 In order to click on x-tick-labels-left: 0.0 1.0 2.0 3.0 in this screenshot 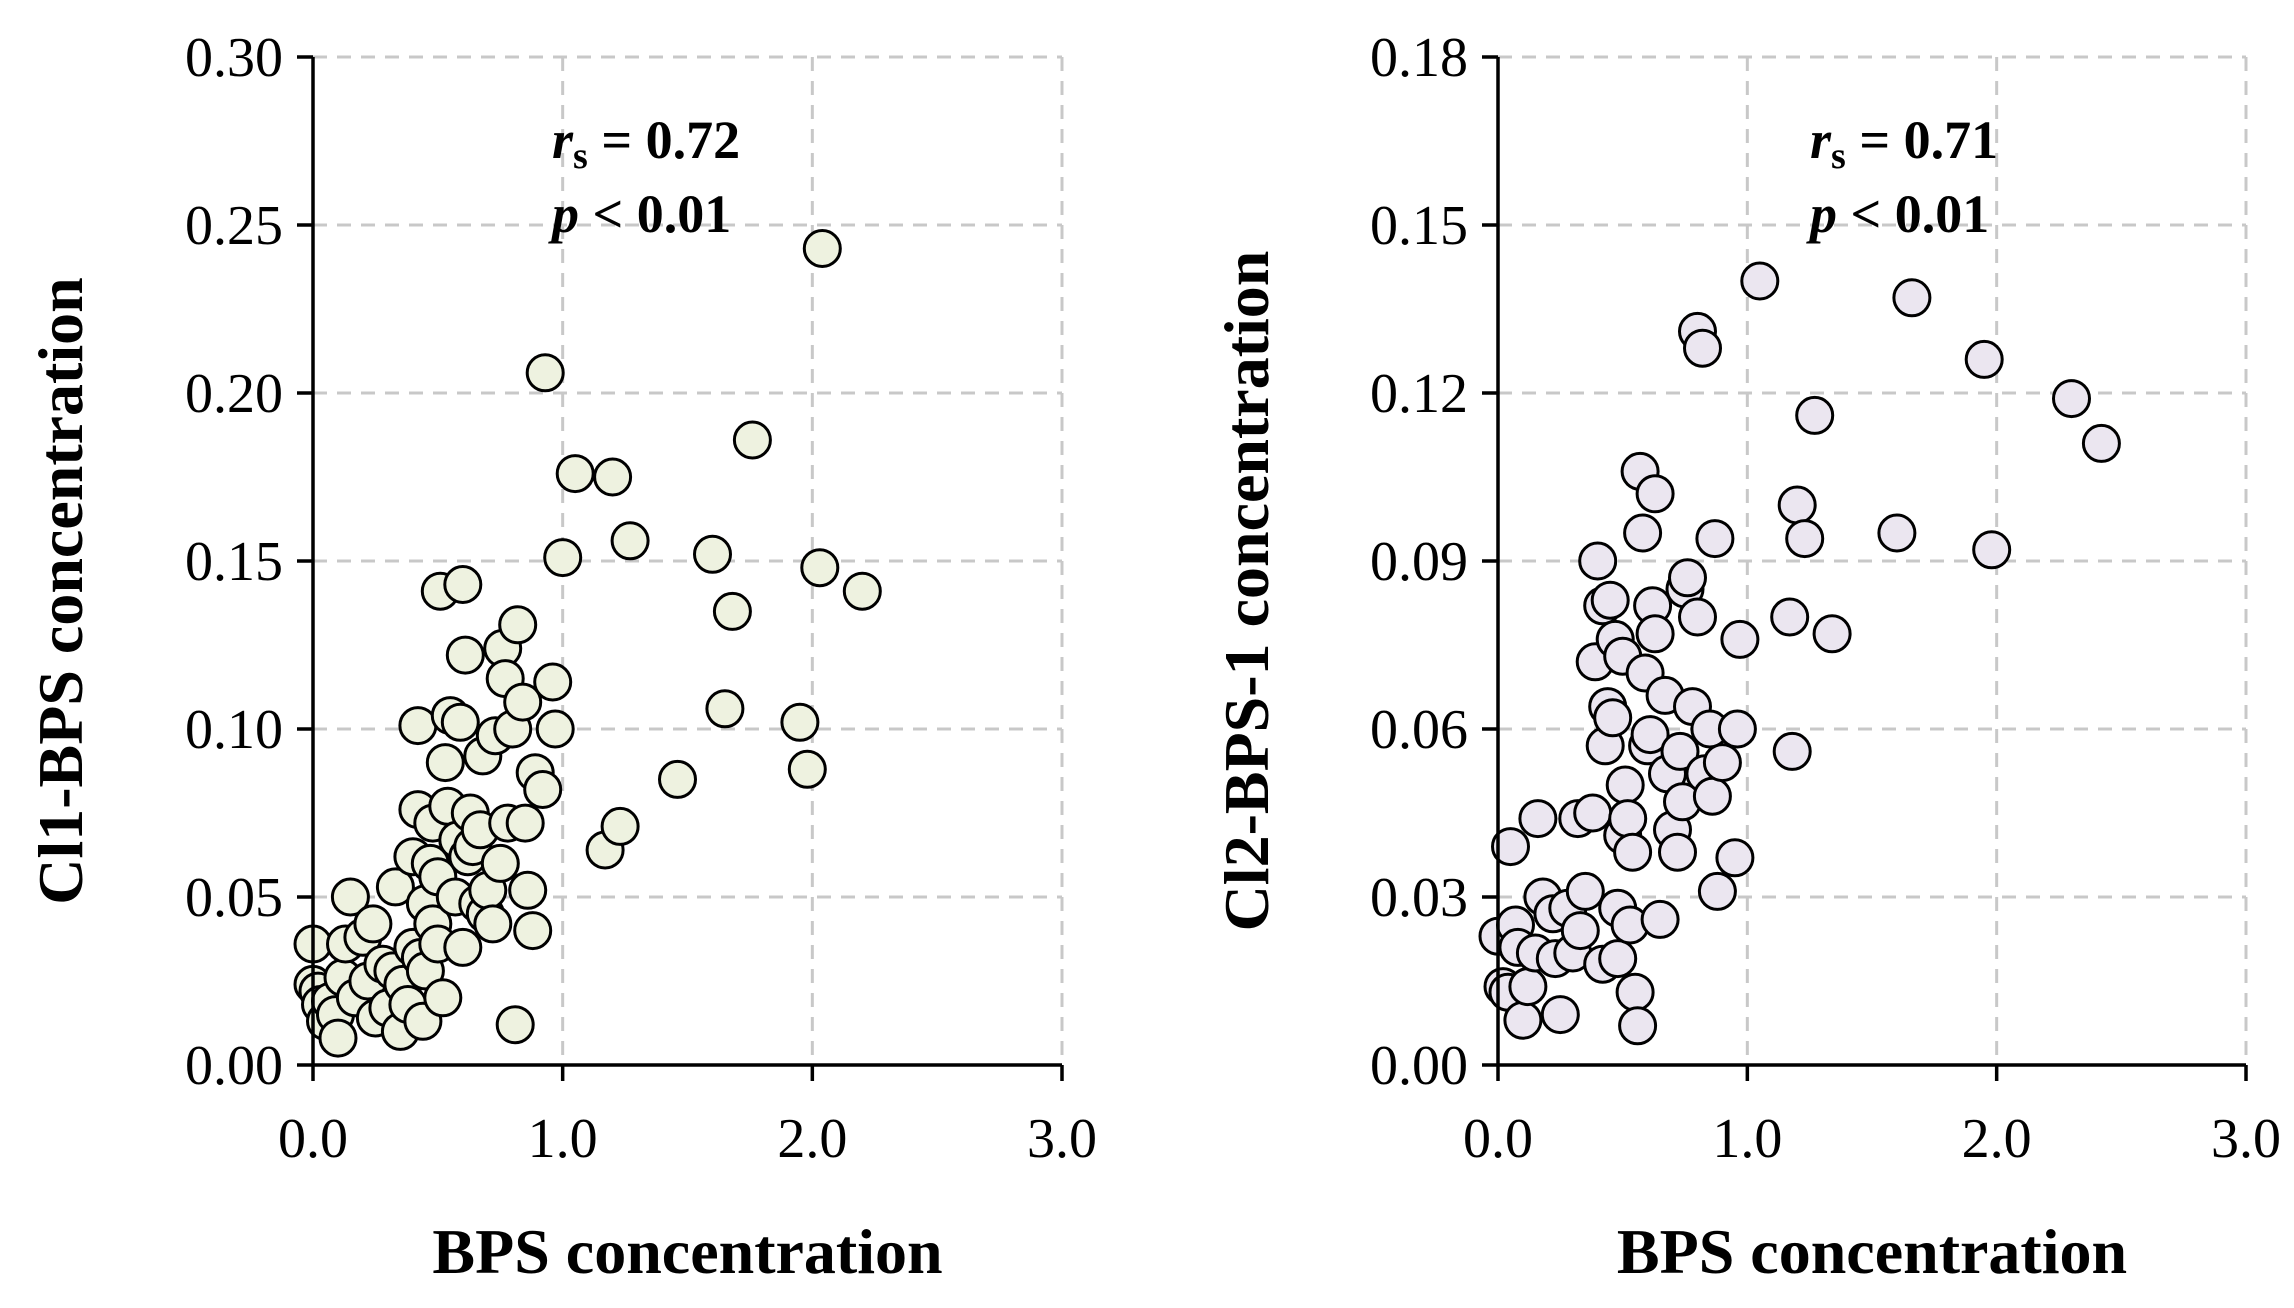, I will do `click(687, 1139)`.